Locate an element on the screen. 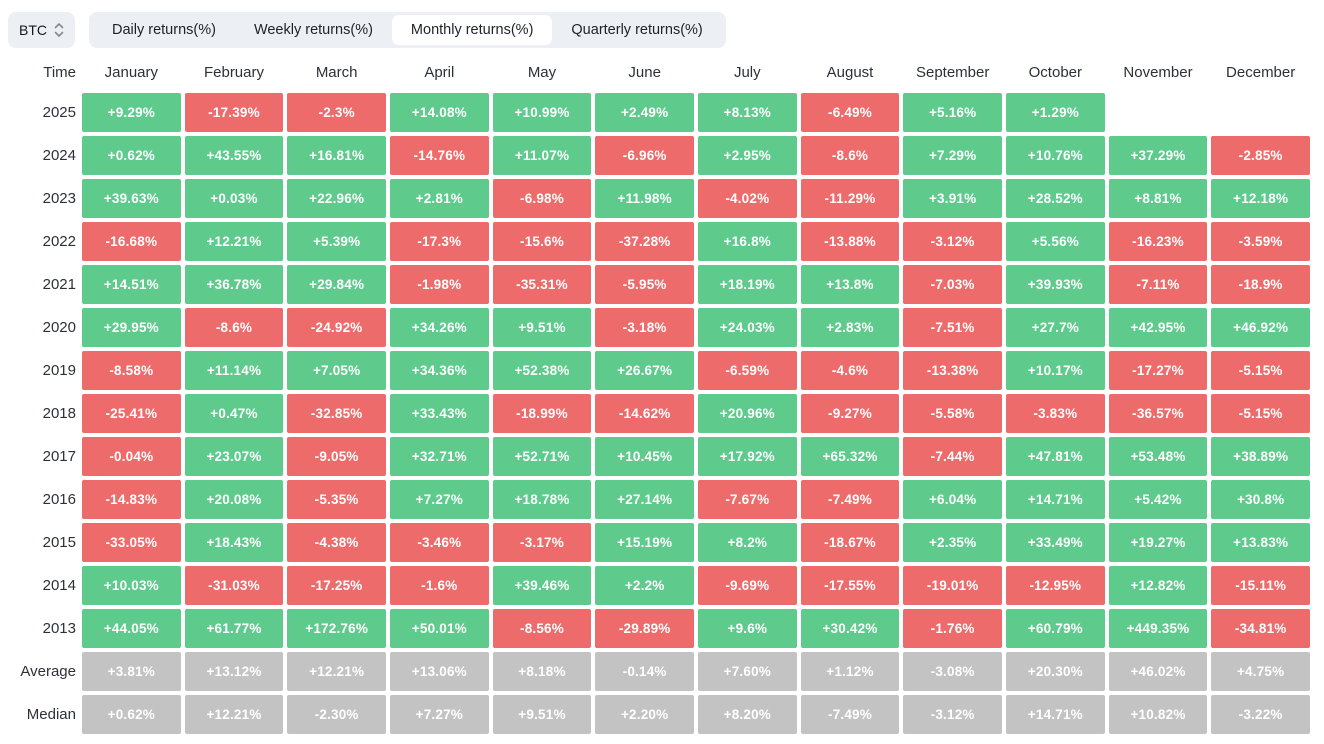 This screenshot has height=744, width=1324. row-label-2021: 2021 is located at coordinates (59, 284).